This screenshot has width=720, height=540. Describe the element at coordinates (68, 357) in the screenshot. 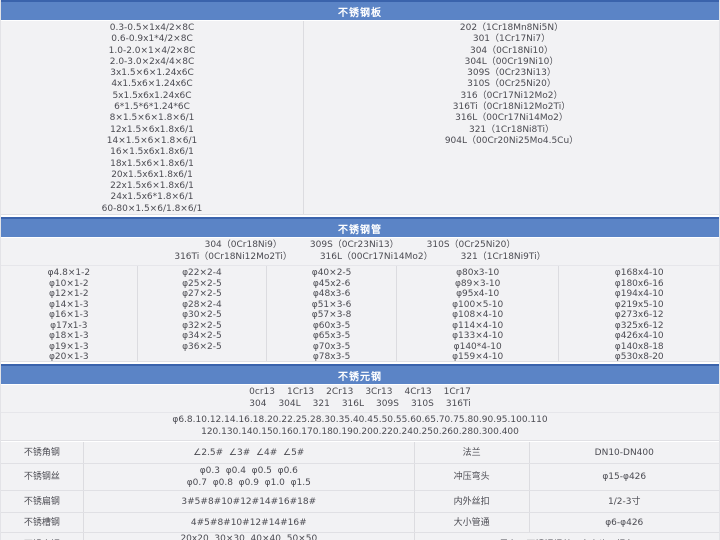

I see `pipe-size-item: φ20×1-3` at that location.